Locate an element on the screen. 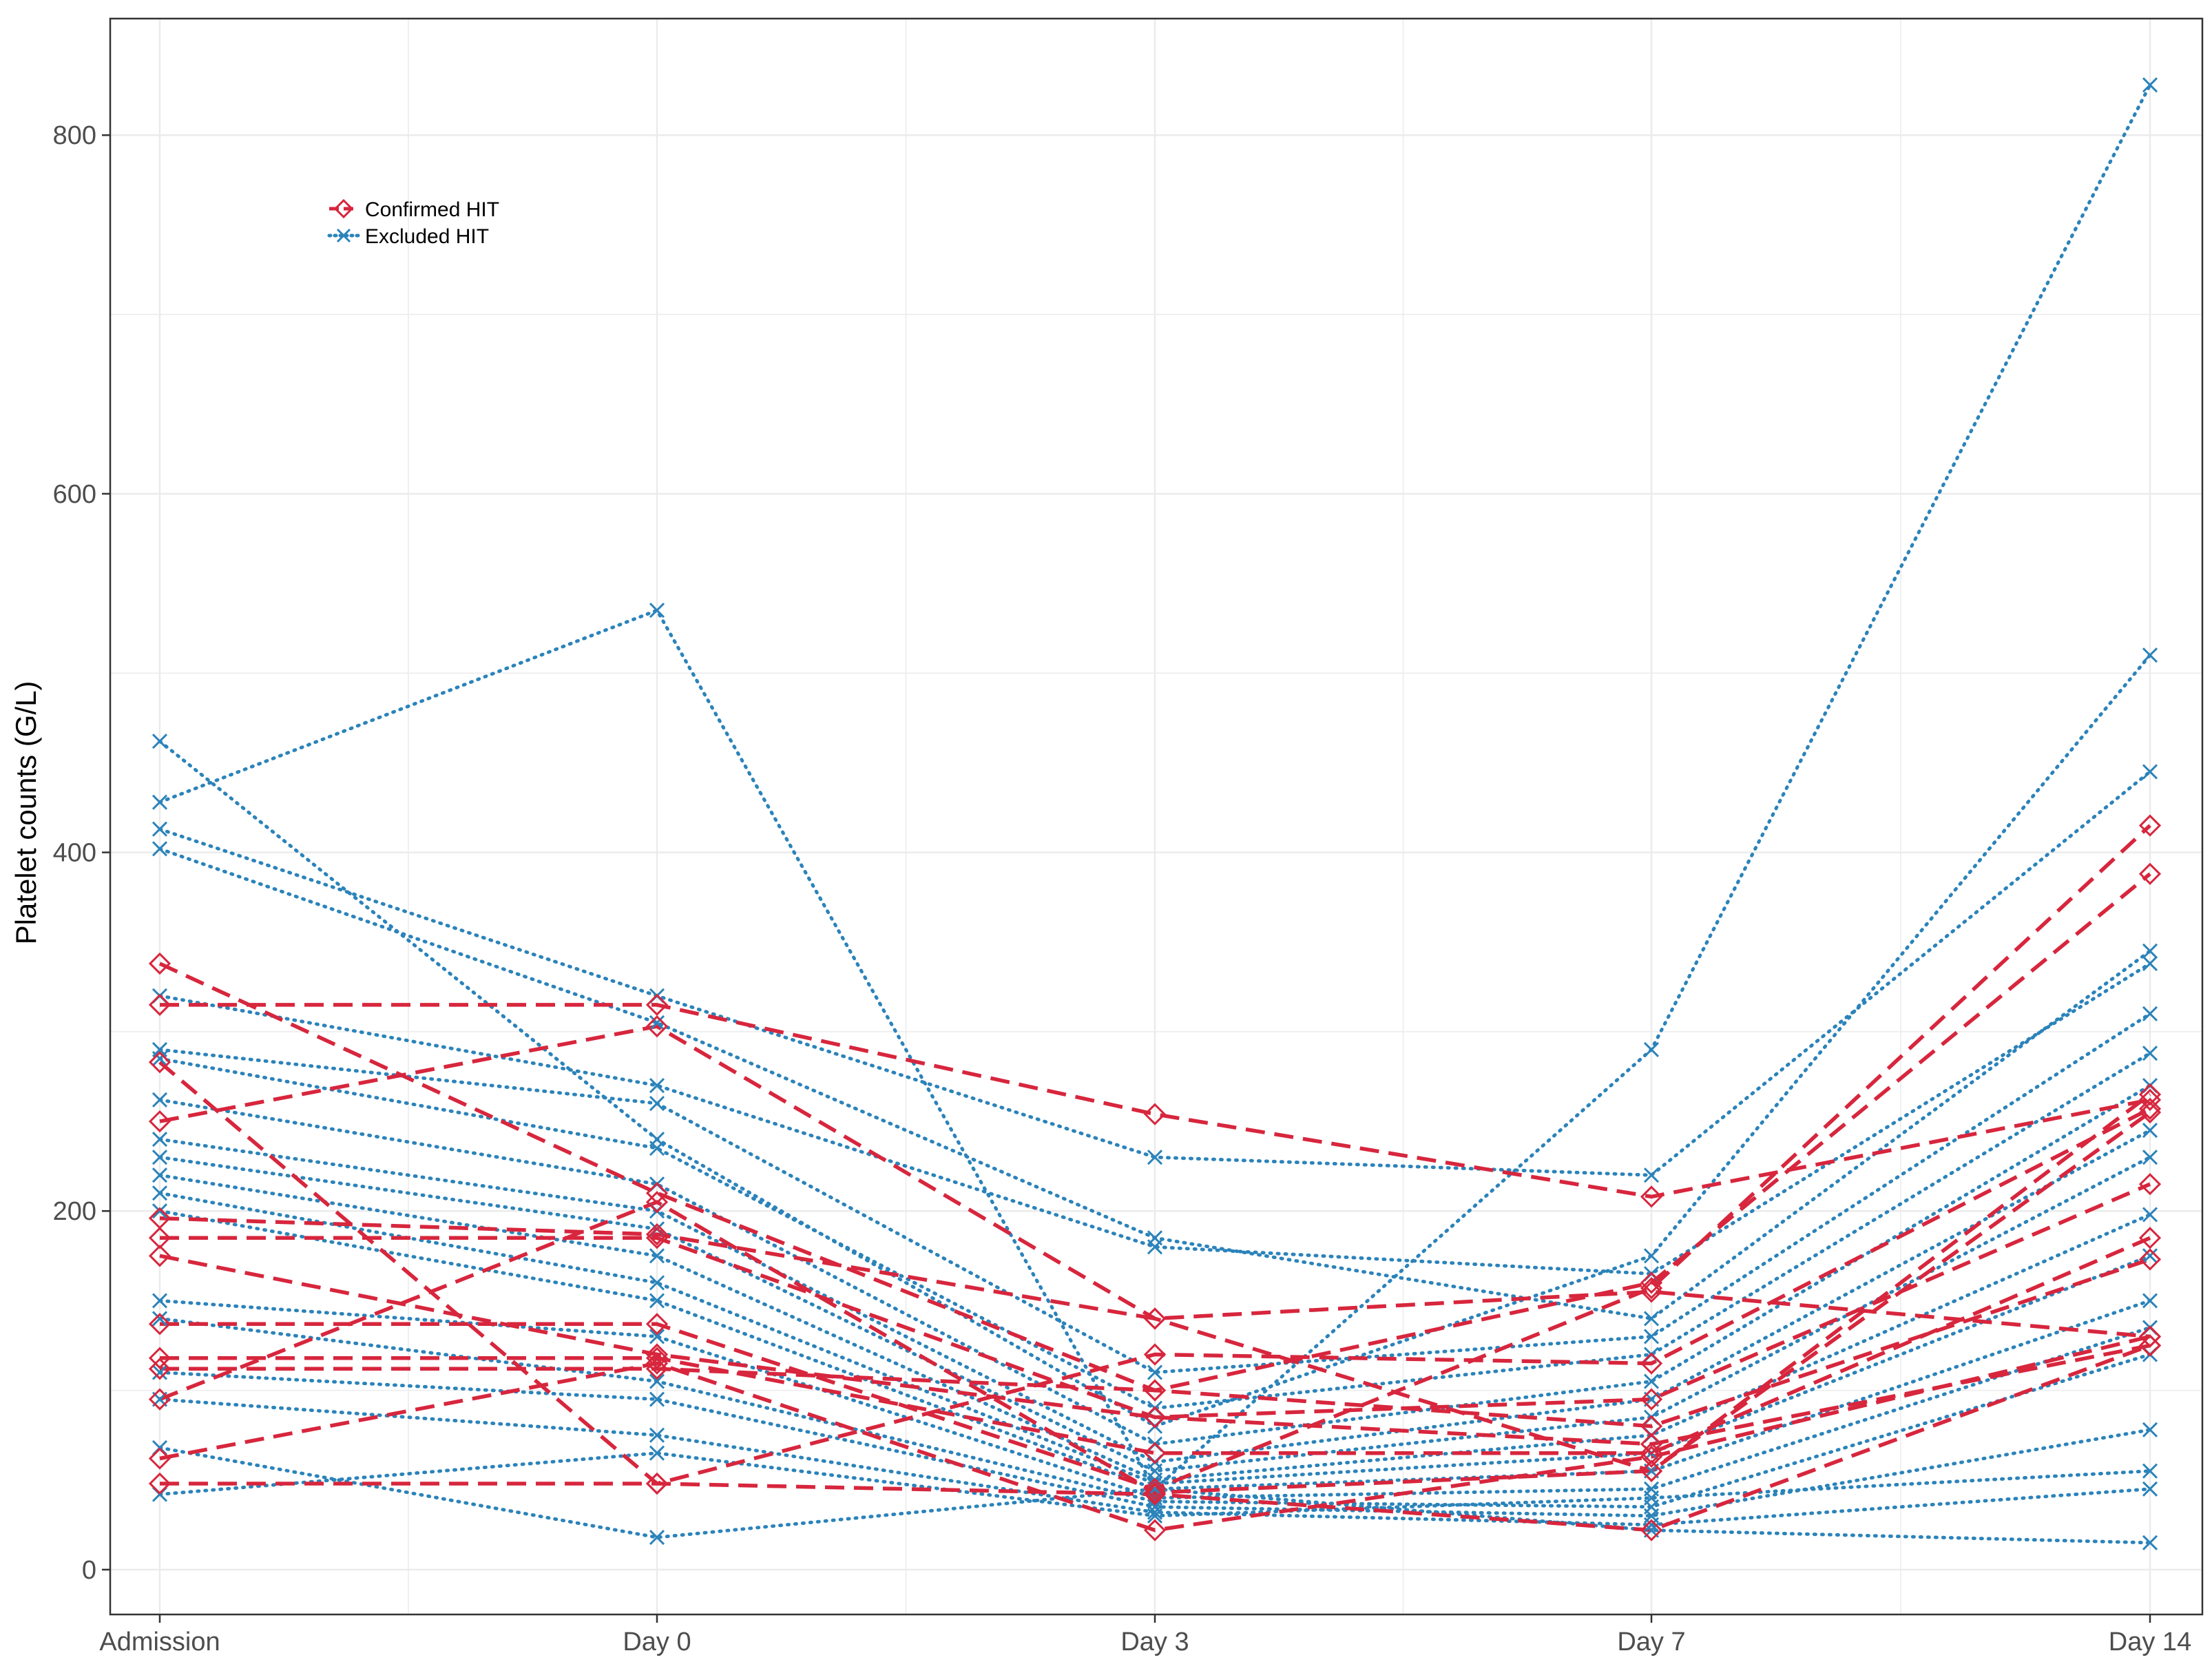 Image resolution: width=2212 pixels, height=1662 pixels. y-tick-label: 400 is located at coordinates (74, 853).